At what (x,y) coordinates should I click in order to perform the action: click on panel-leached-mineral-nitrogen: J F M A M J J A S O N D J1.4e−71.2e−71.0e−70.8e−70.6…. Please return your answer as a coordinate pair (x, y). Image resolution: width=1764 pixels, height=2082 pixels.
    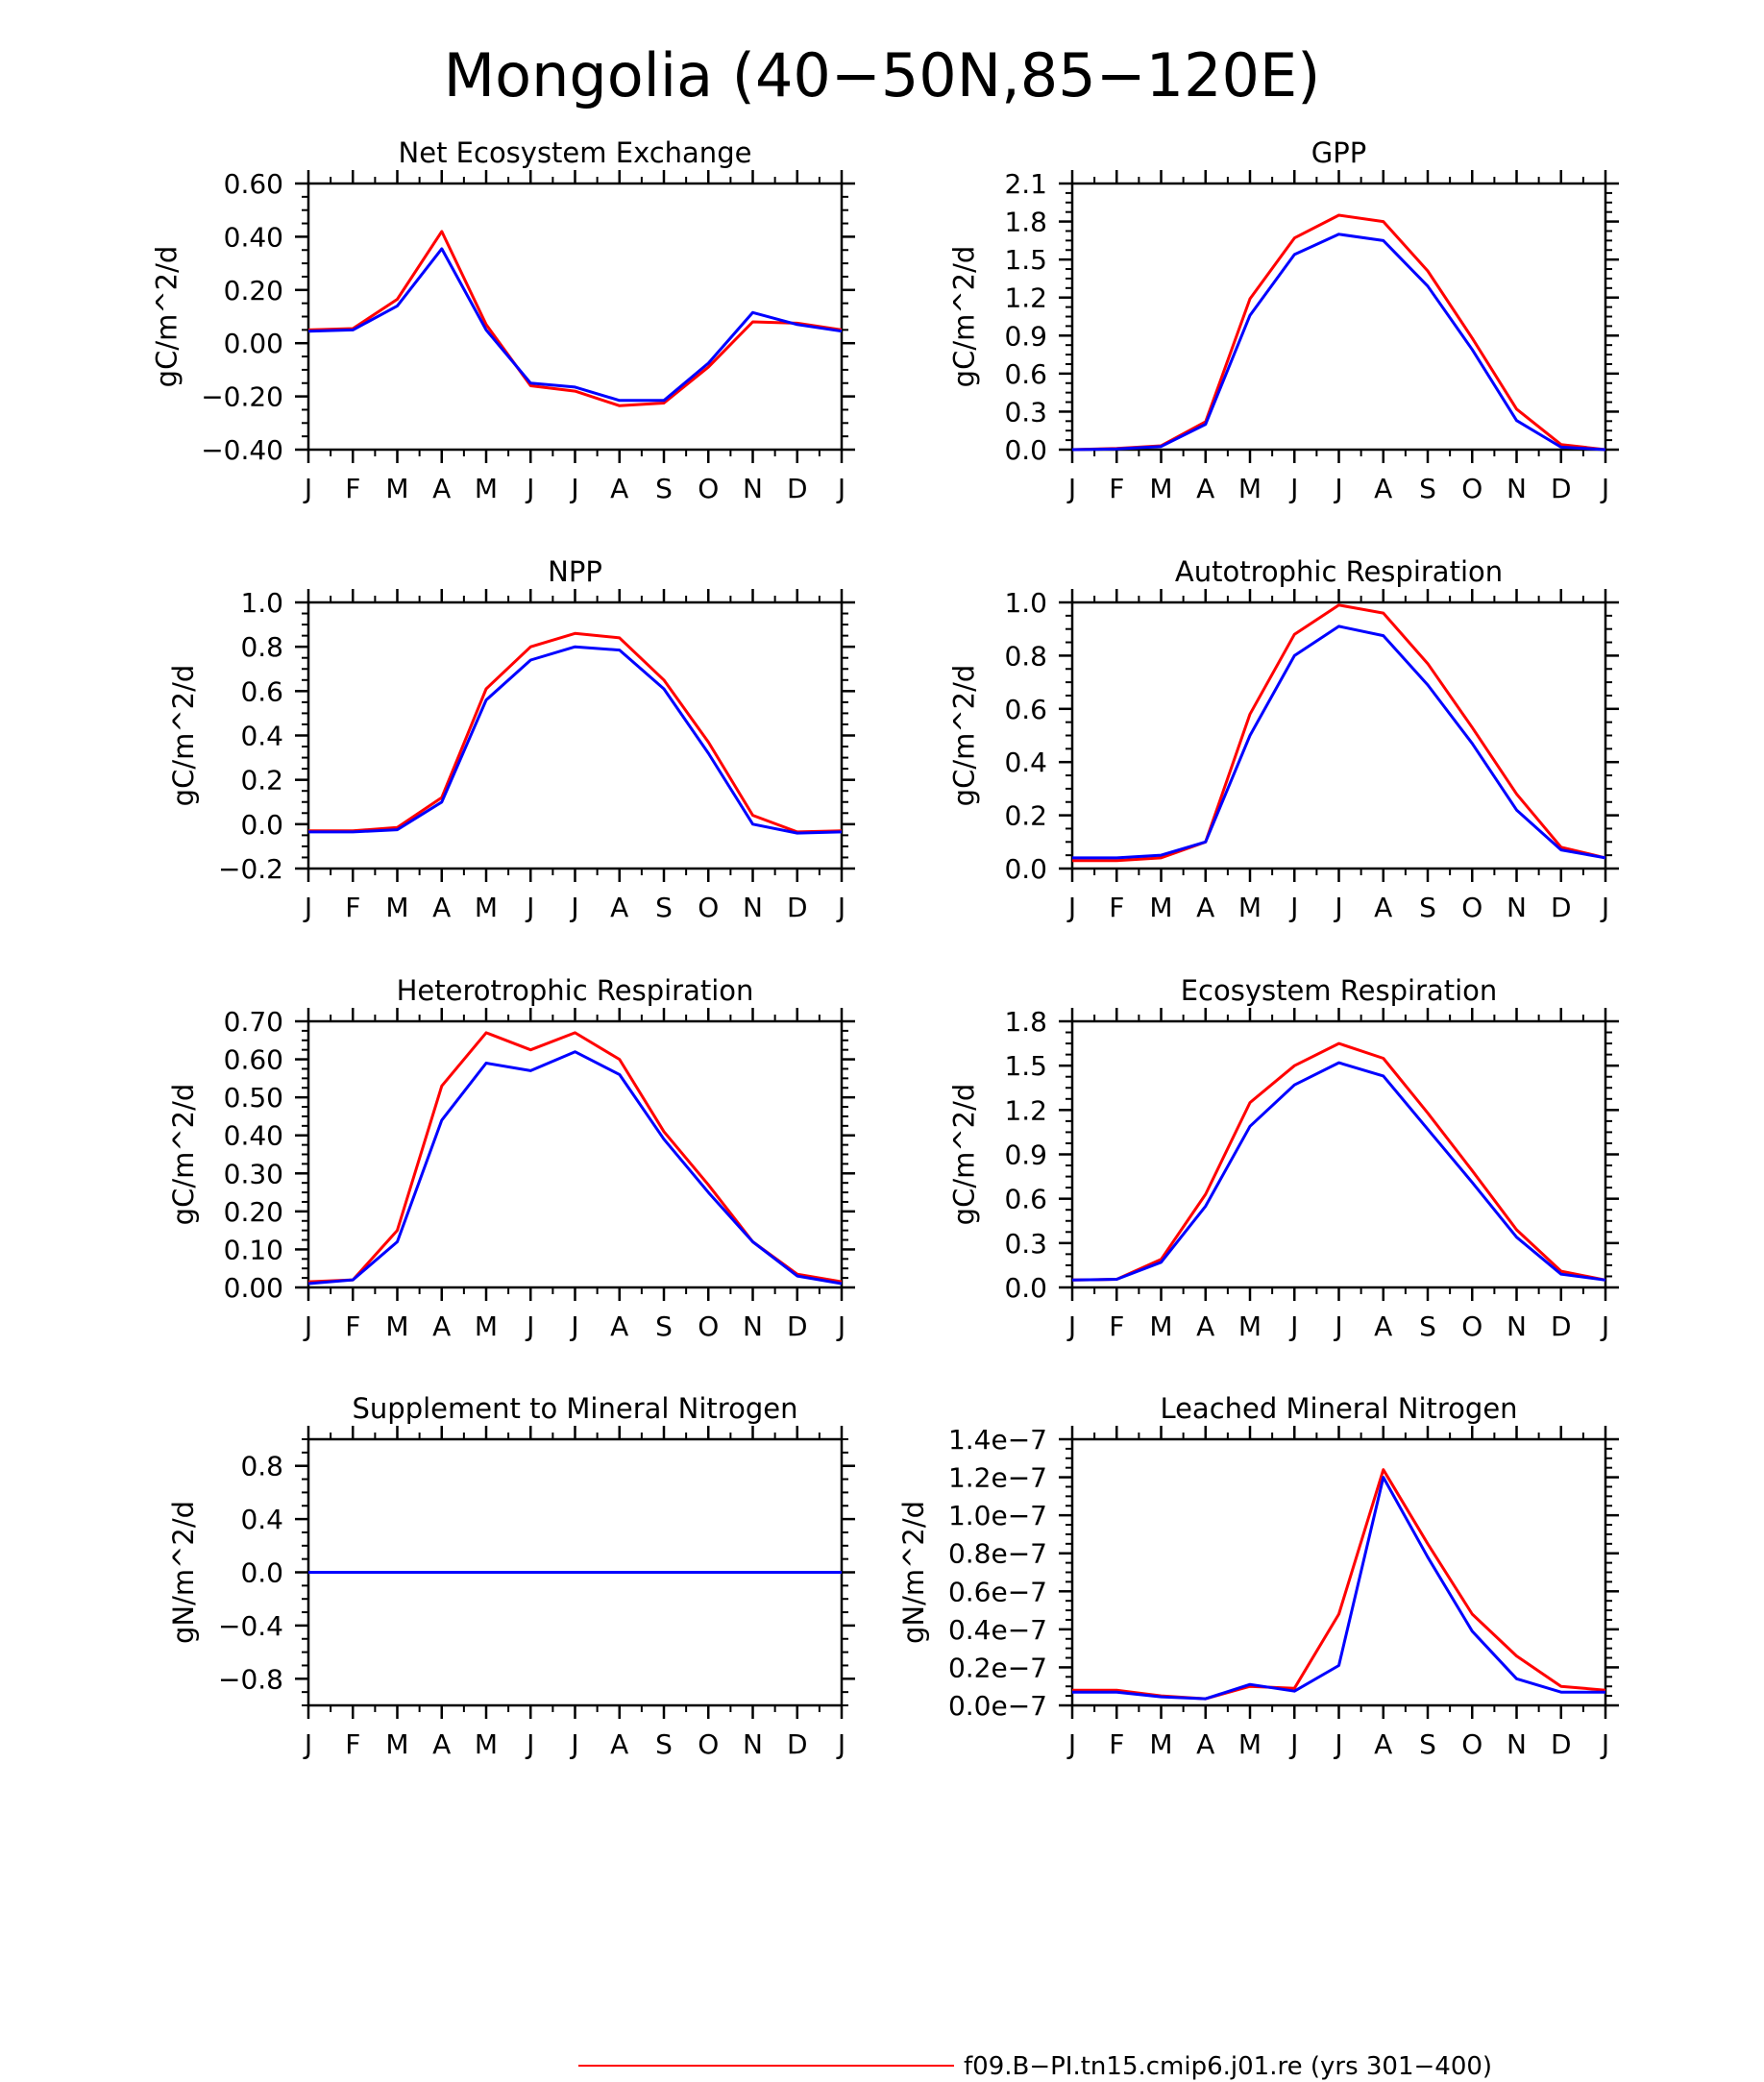
    Looking at the image, I should click on (1258, 1576).